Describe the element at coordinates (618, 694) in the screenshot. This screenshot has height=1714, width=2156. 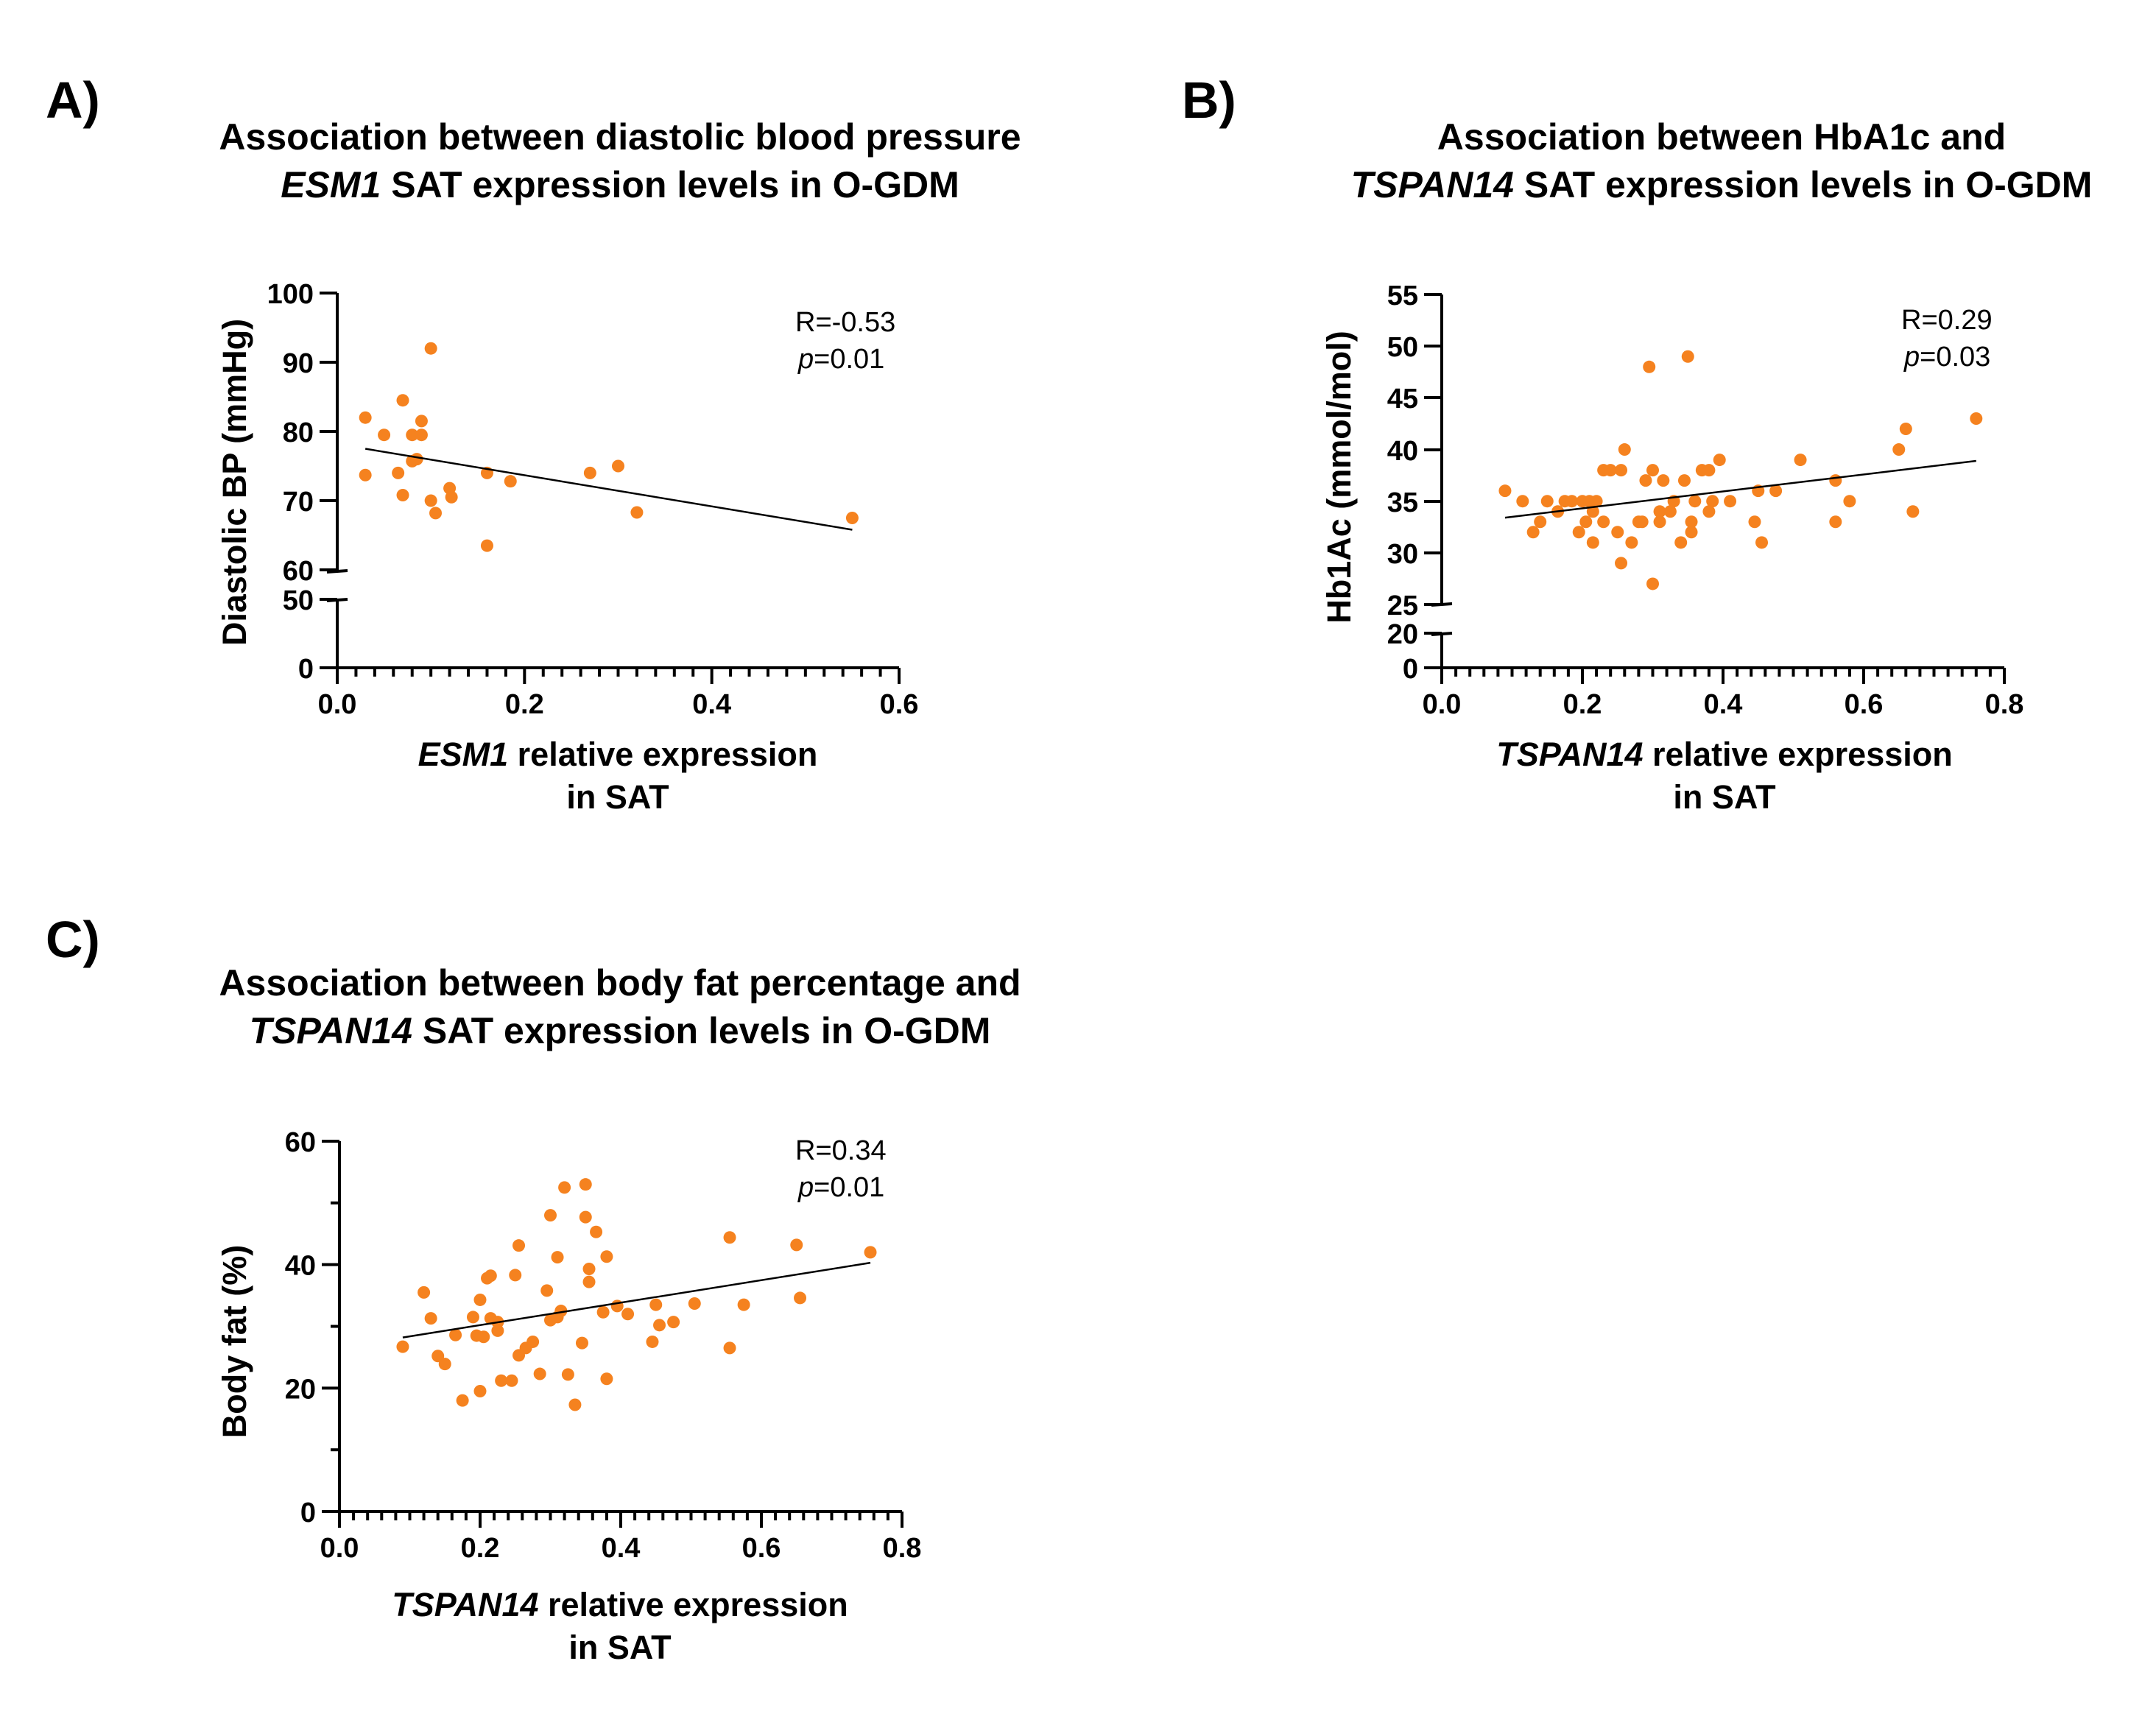
I see `panel-a-x-ticks: 0.0 0.2 0.4 0.6` at that location.